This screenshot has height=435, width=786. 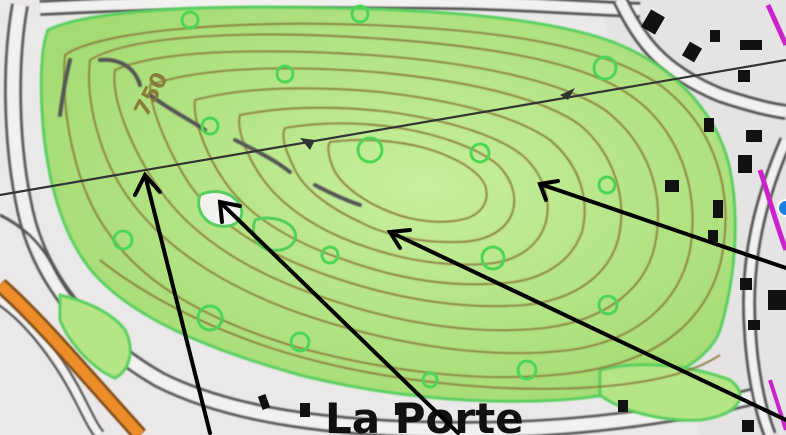 I want to click on northeast-road, so click(x=700, y=58).